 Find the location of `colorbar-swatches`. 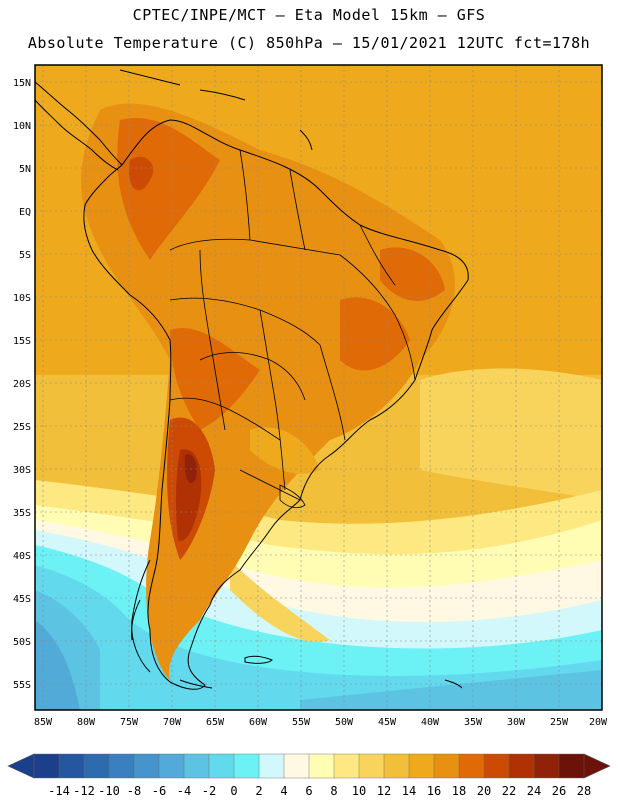

colorbar-swatches is located at coordinates (309, 766).